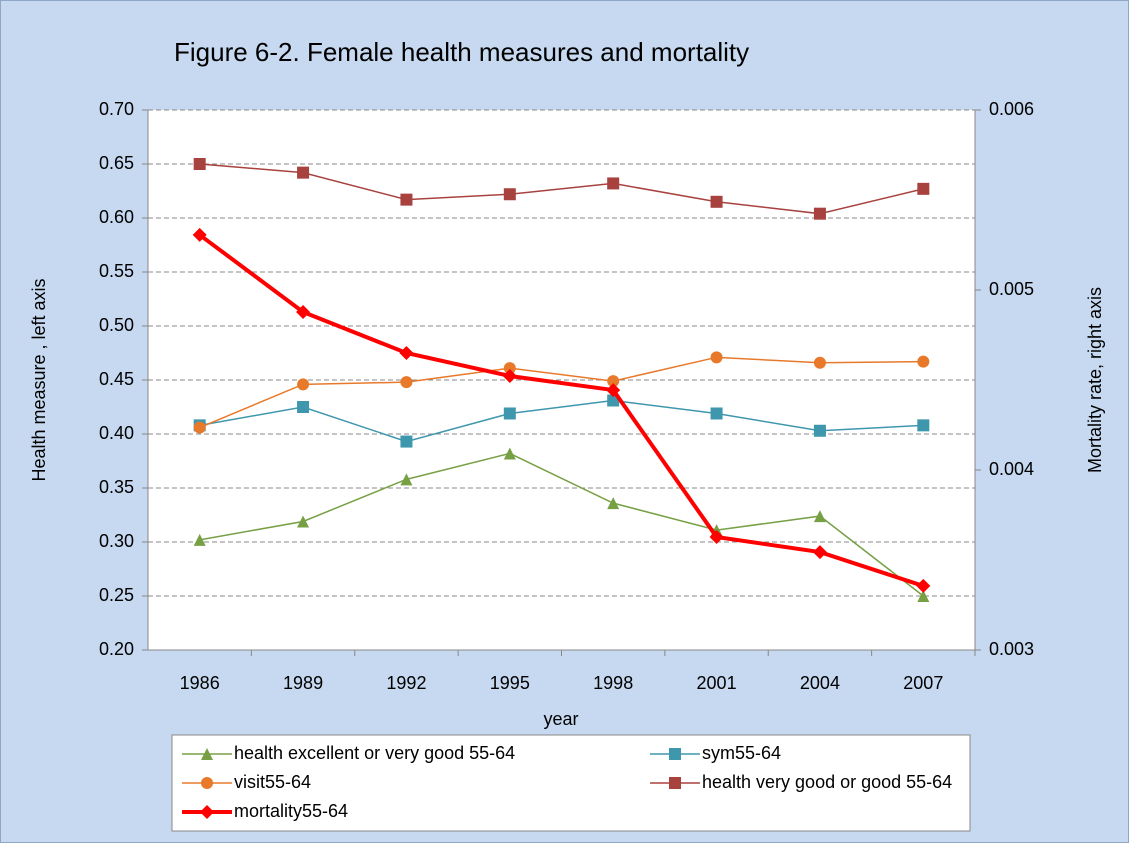  I want to click on legend-label: visit55-64, so click(272, 782).